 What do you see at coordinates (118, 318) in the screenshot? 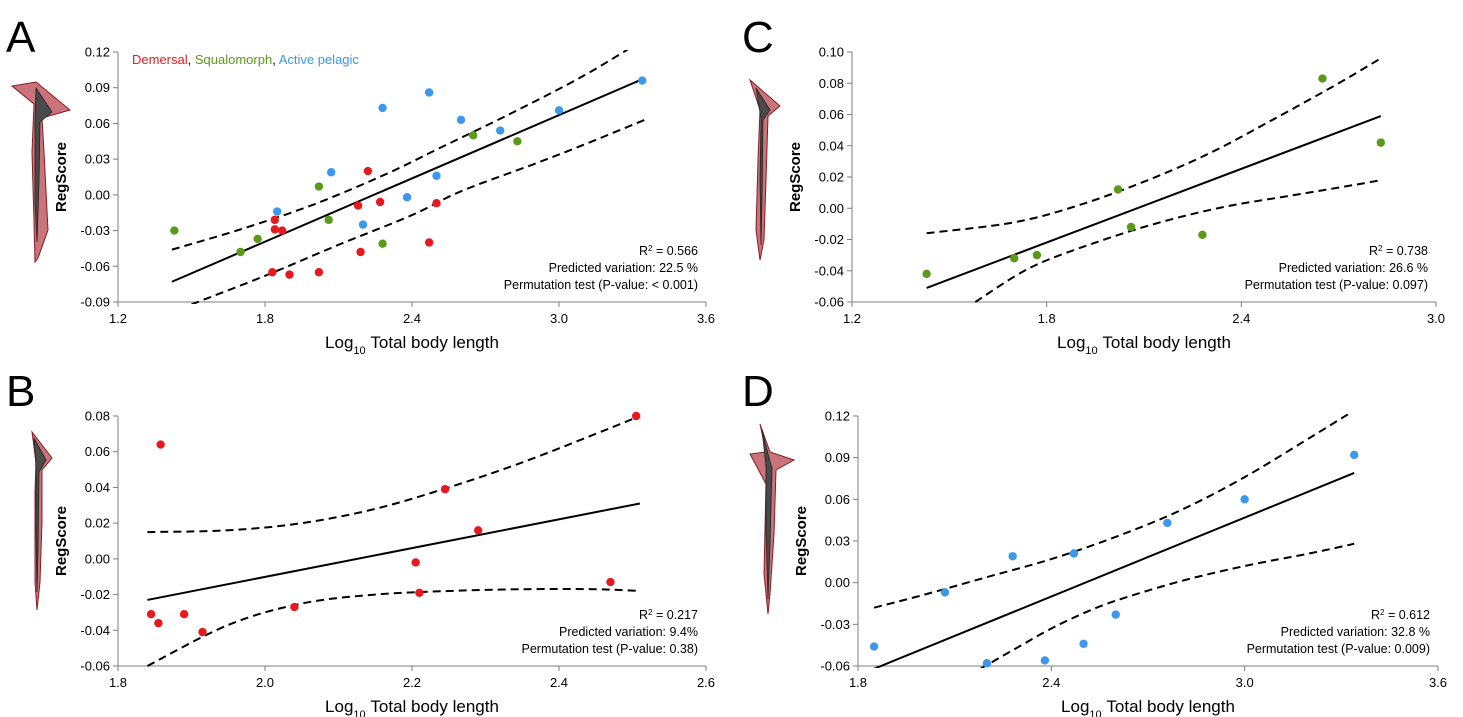
I see `panel-a-x-tick-label: 1.2` at bounding box center [118, 318].